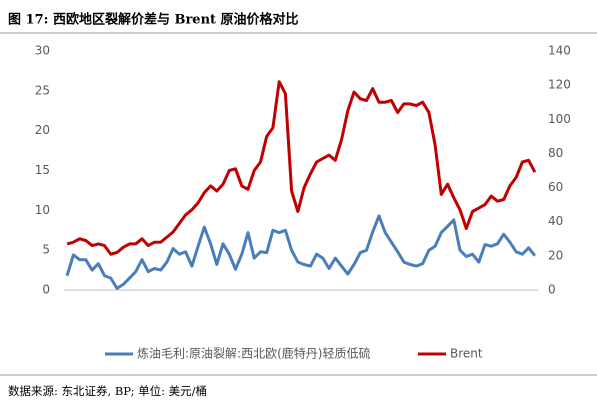  I want to click on y-tick-label: 0, so click(46, 290).